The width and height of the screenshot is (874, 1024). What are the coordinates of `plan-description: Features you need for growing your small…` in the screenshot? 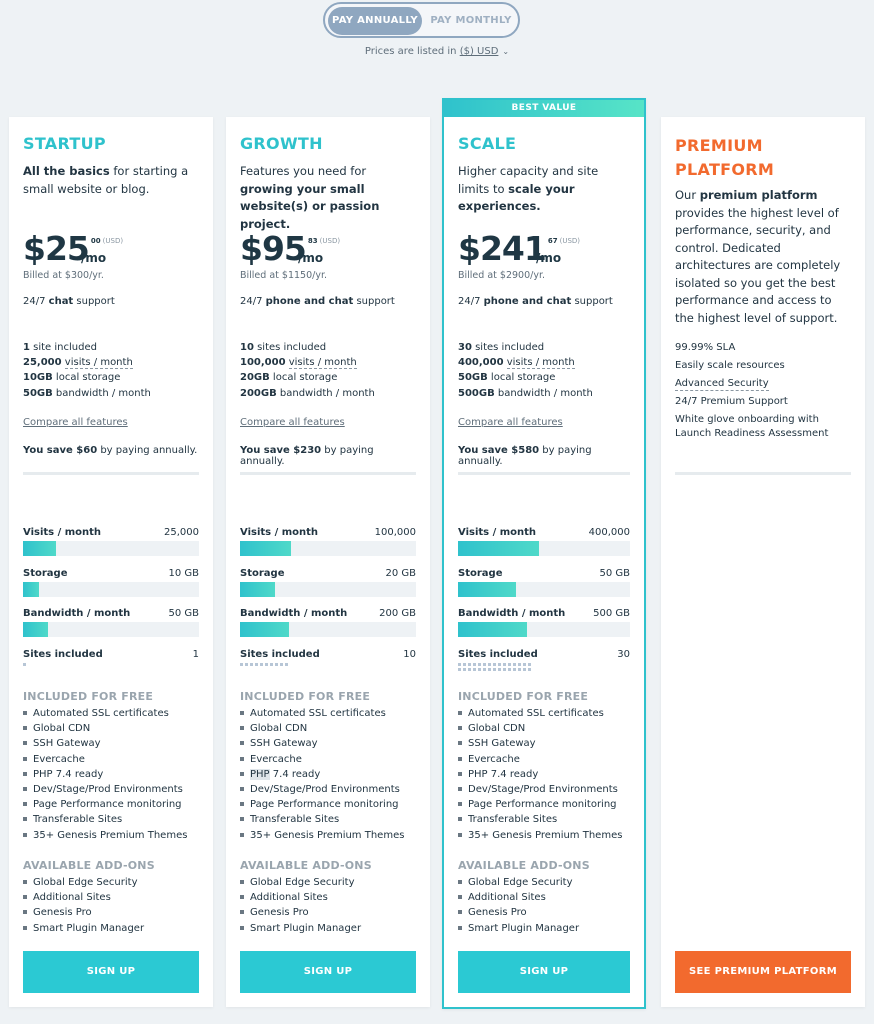 It's located at (328, 198).